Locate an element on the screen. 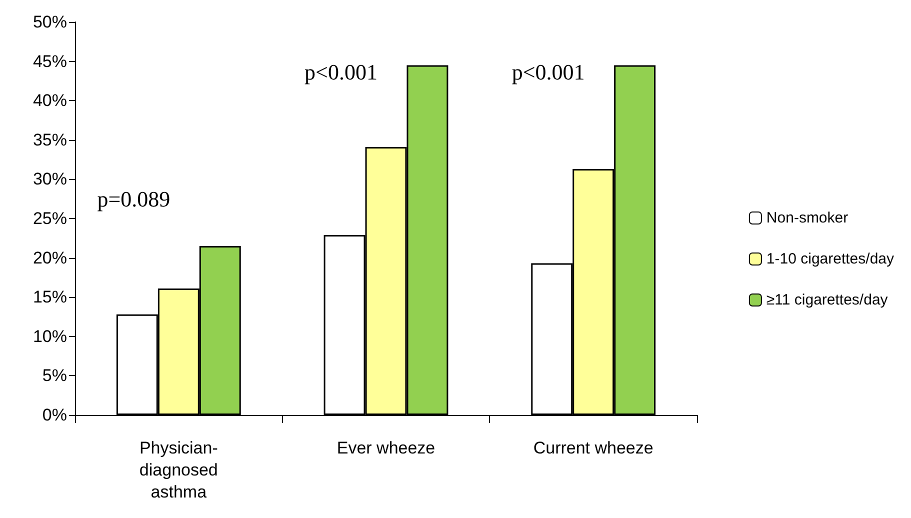 Image resolution: width=911 pixels, height=518 pixels. y-tick-label: 10% is located at coordinates (49, 336).